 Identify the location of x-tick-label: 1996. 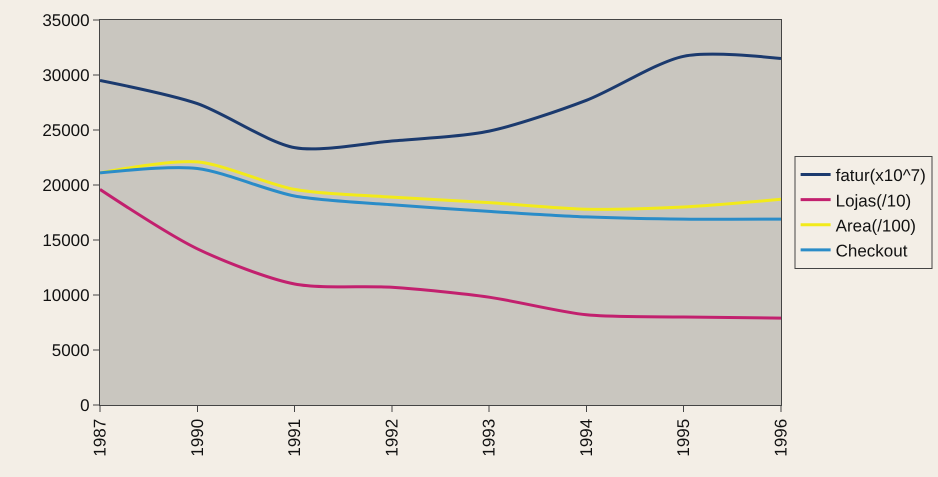
(781, 437).